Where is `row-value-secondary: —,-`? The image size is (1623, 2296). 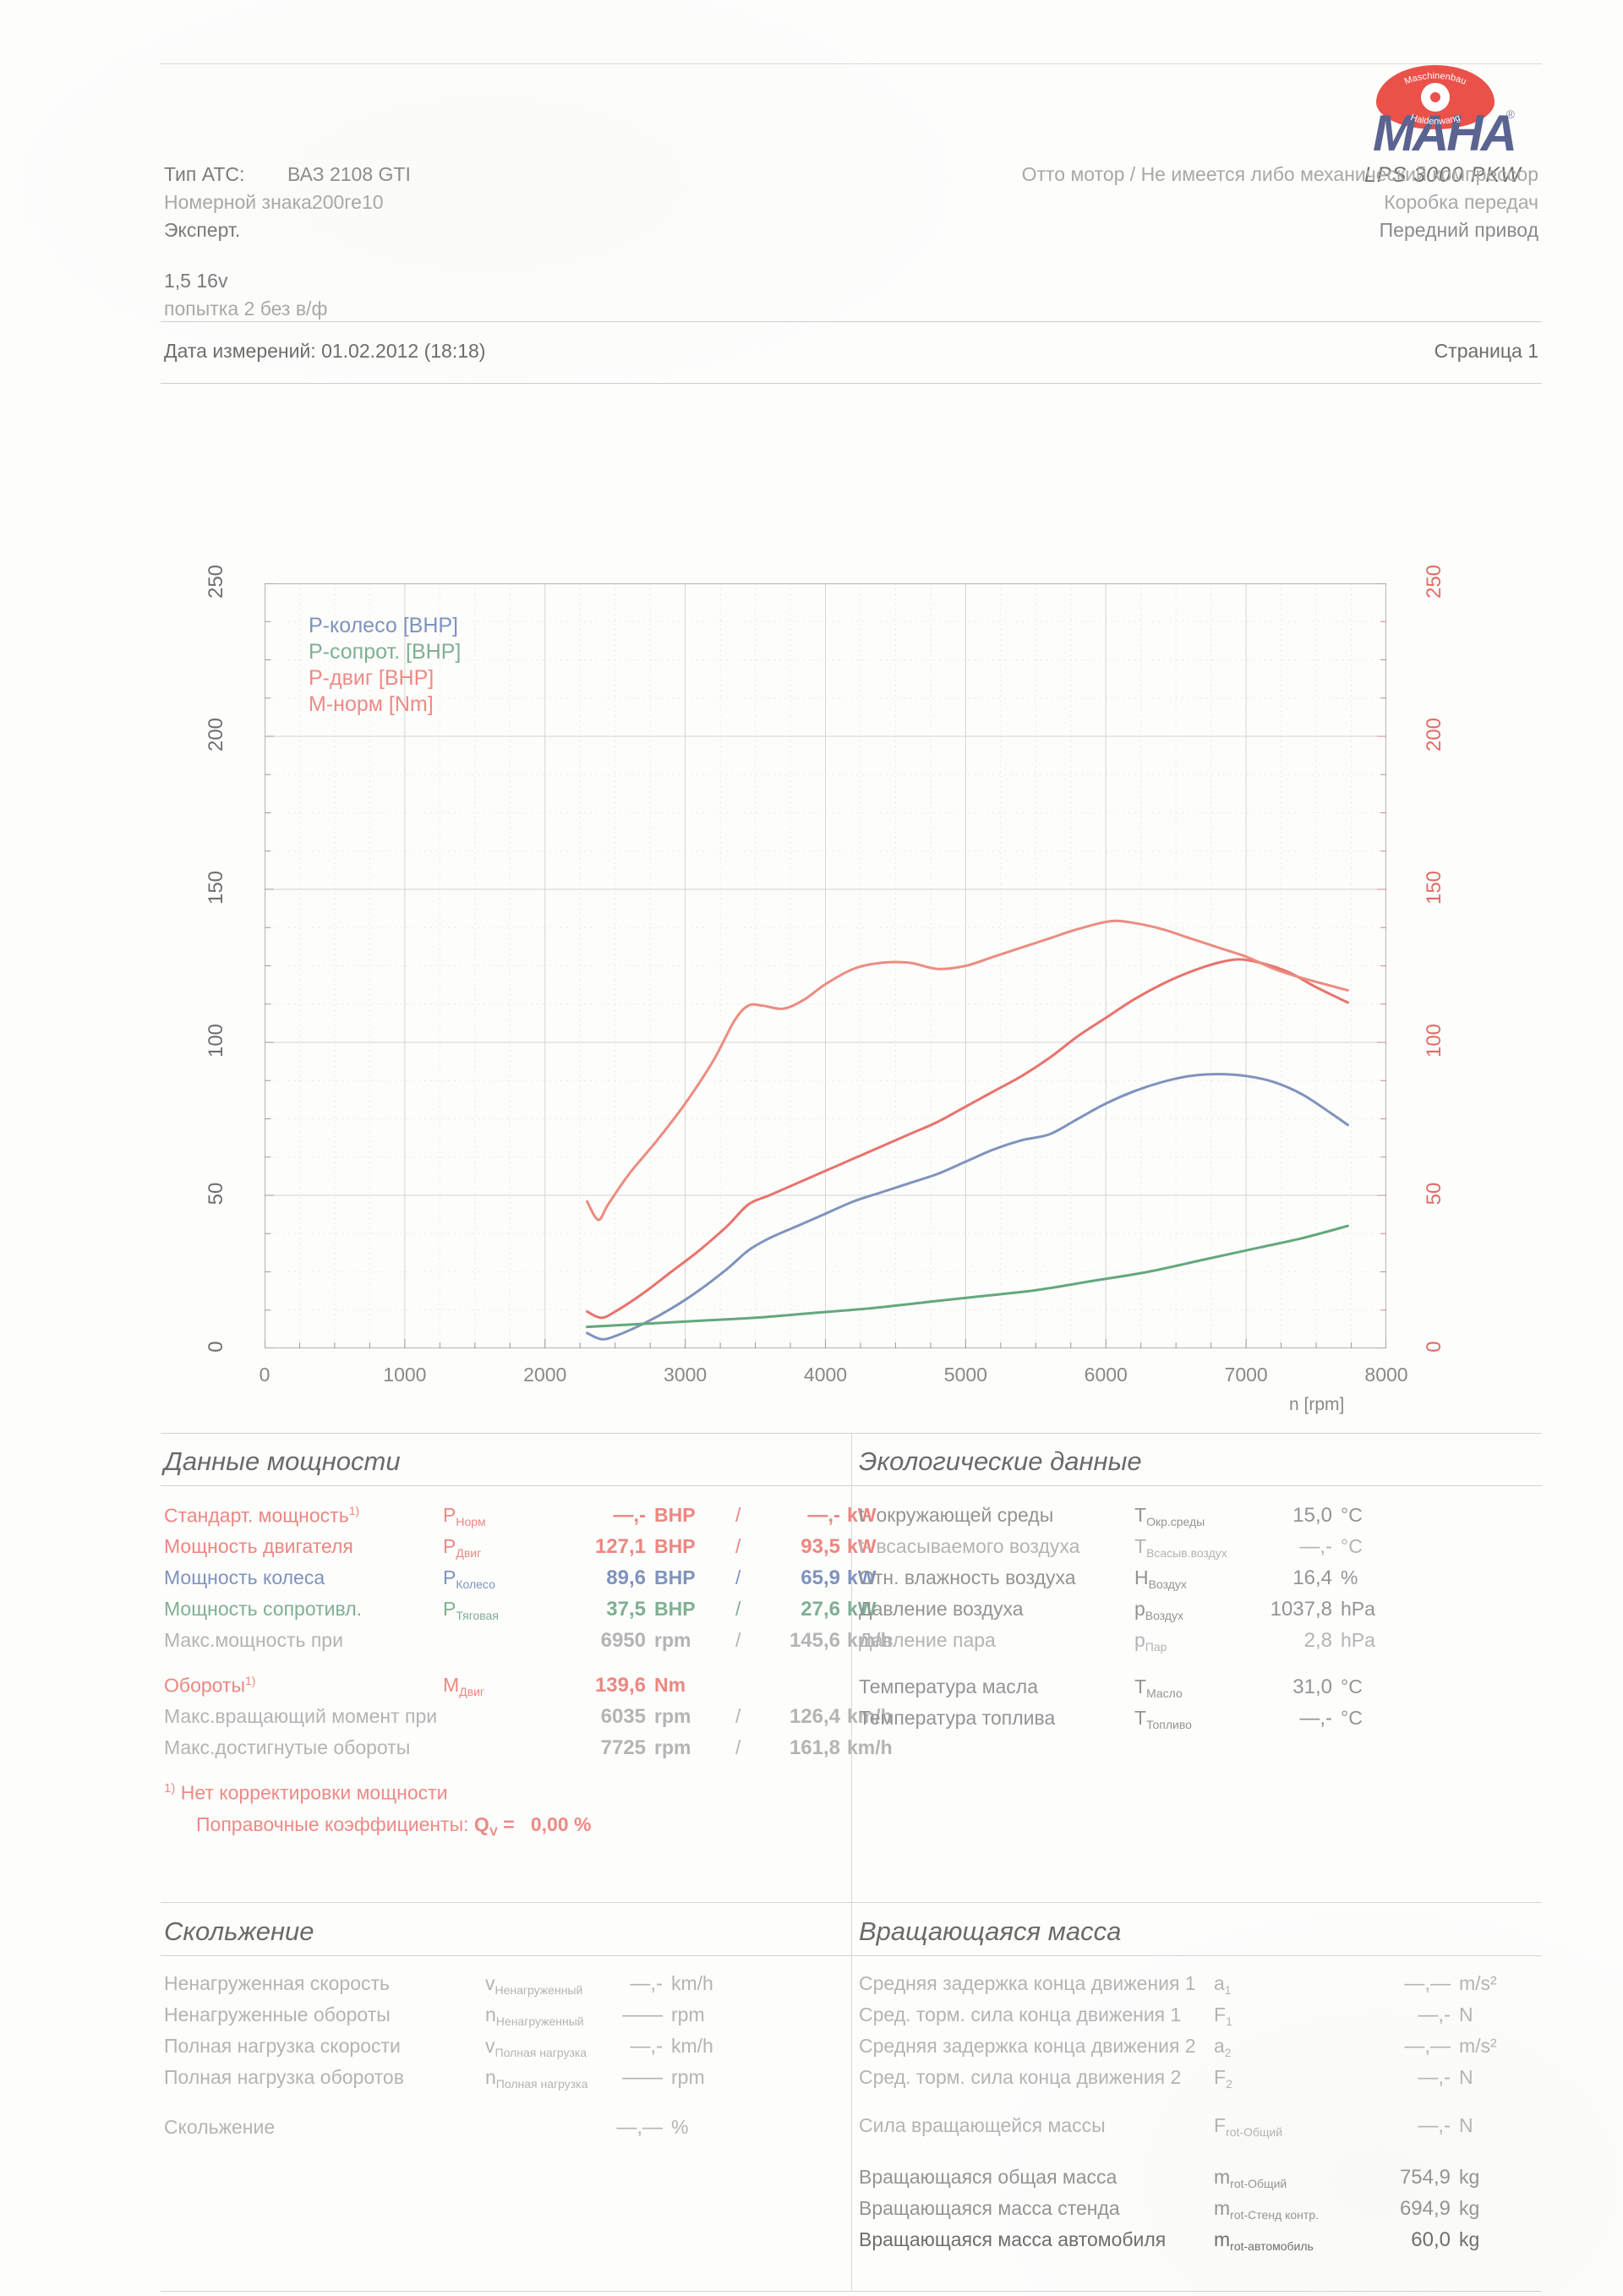 row-value-secondary: —,- is located at coordinates (824, 1515).